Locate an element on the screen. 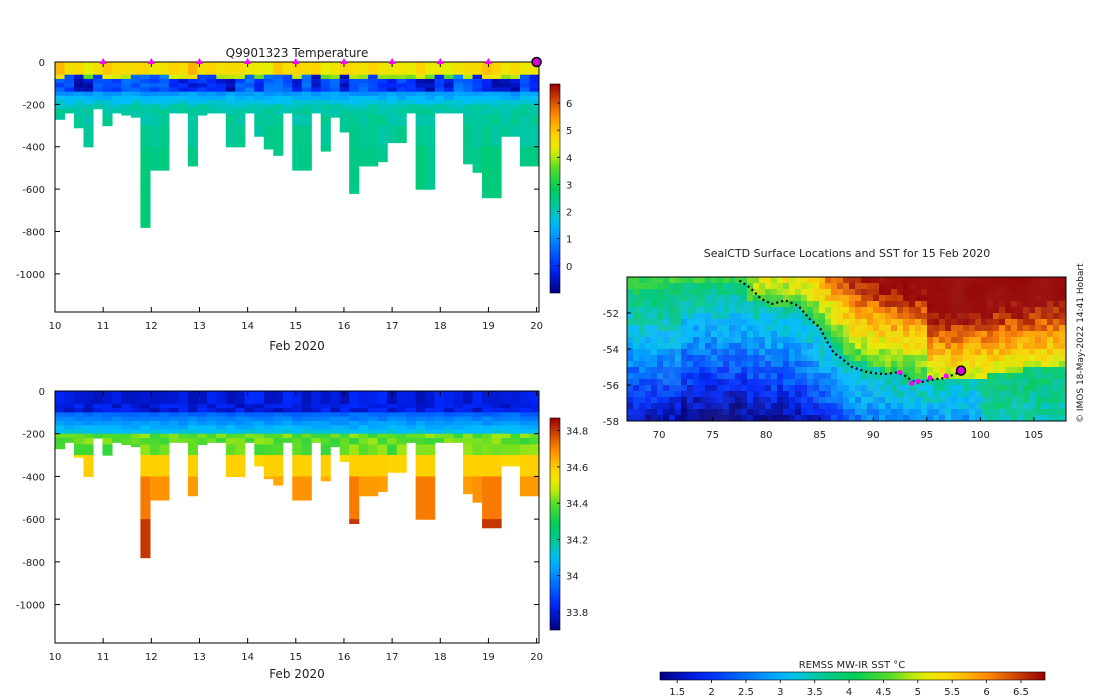 The width and height of the screenshot is (1100, 700). x-tick-label: 17 is located at coordinates (392, 657).